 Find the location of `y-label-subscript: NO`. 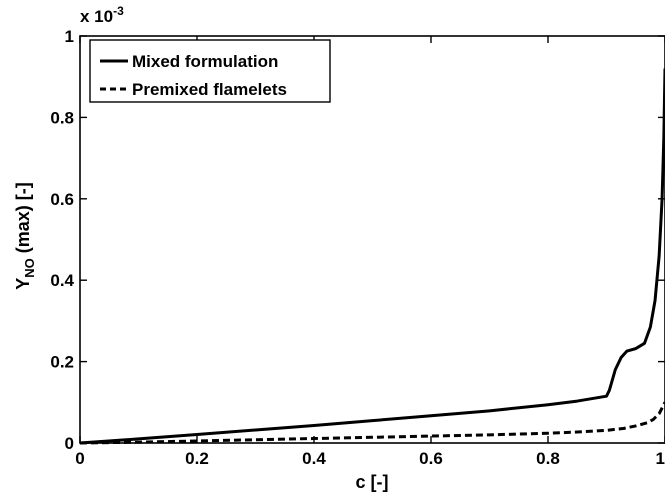

y-label-subscript: NO is located at coordinates (29, 268).